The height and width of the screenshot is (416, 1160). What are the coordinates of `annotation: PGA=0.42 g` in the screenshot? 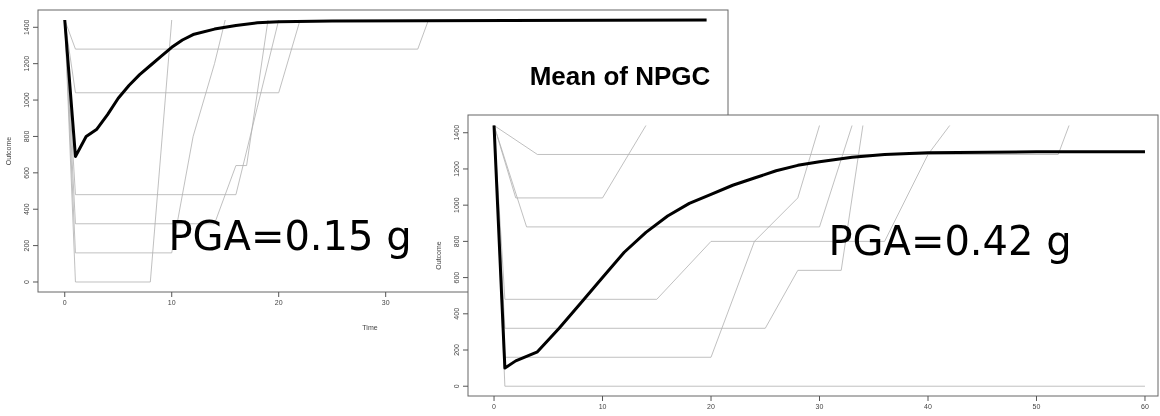 It's located at (950, 241).